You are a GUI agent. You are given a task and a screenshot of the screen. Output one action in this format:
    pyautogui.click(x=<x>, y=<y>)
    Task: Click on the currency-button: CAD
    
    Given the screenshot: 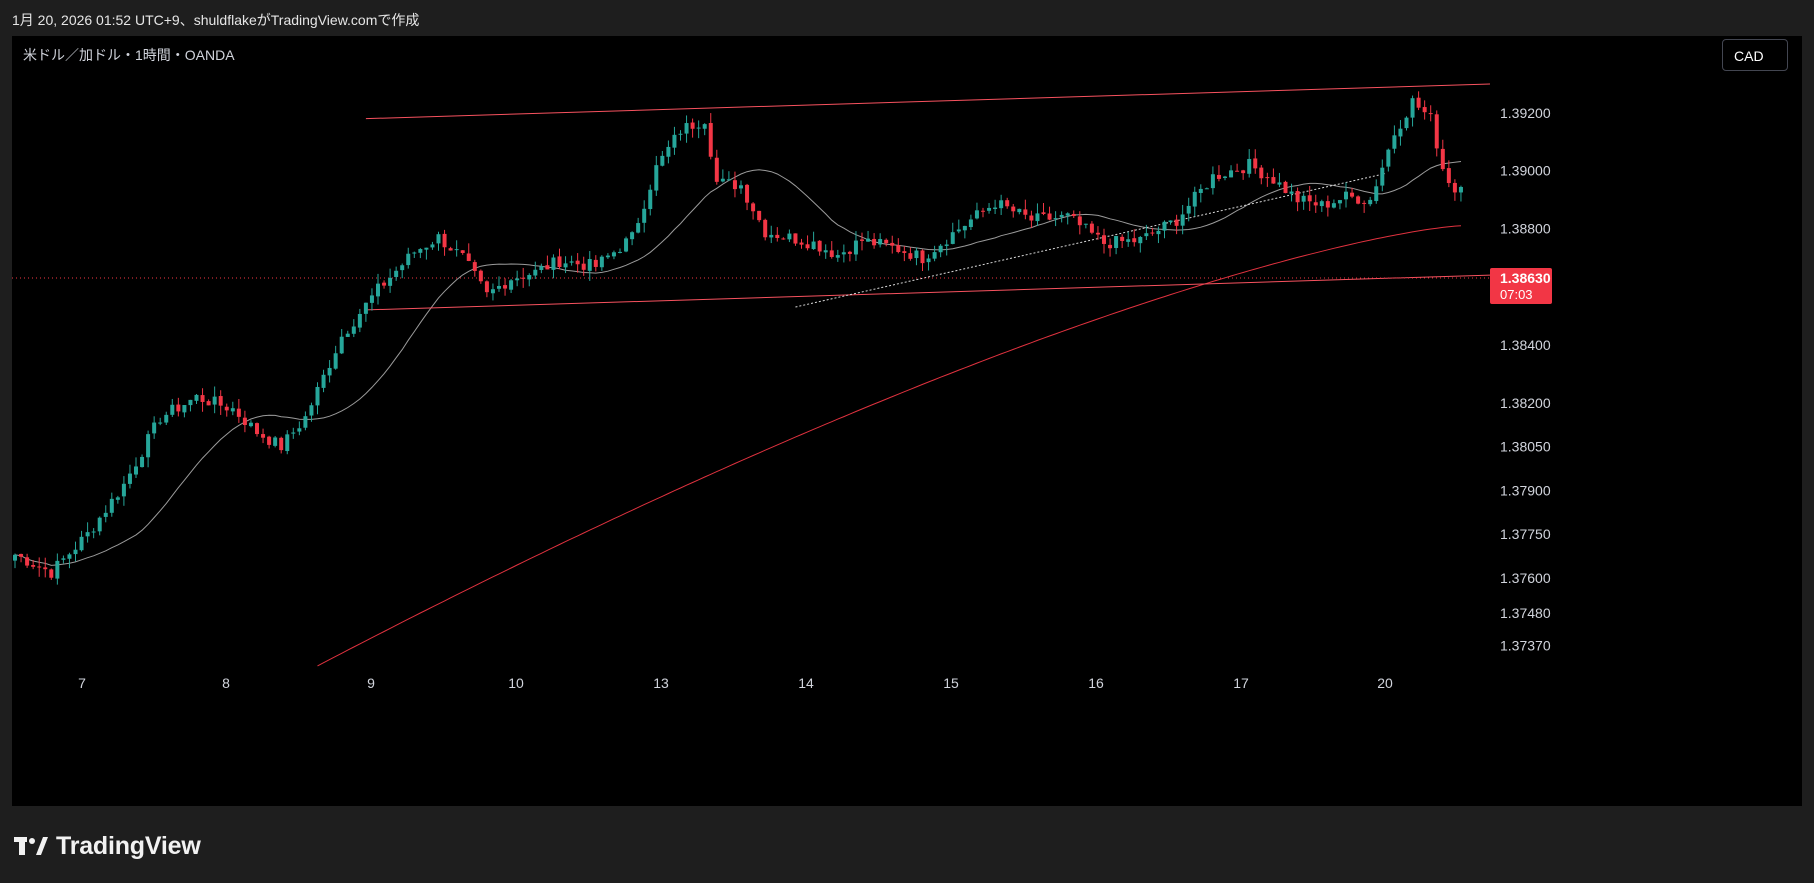 What is the action you would take?
    pyautogui.click(x=1755, y=55)
    